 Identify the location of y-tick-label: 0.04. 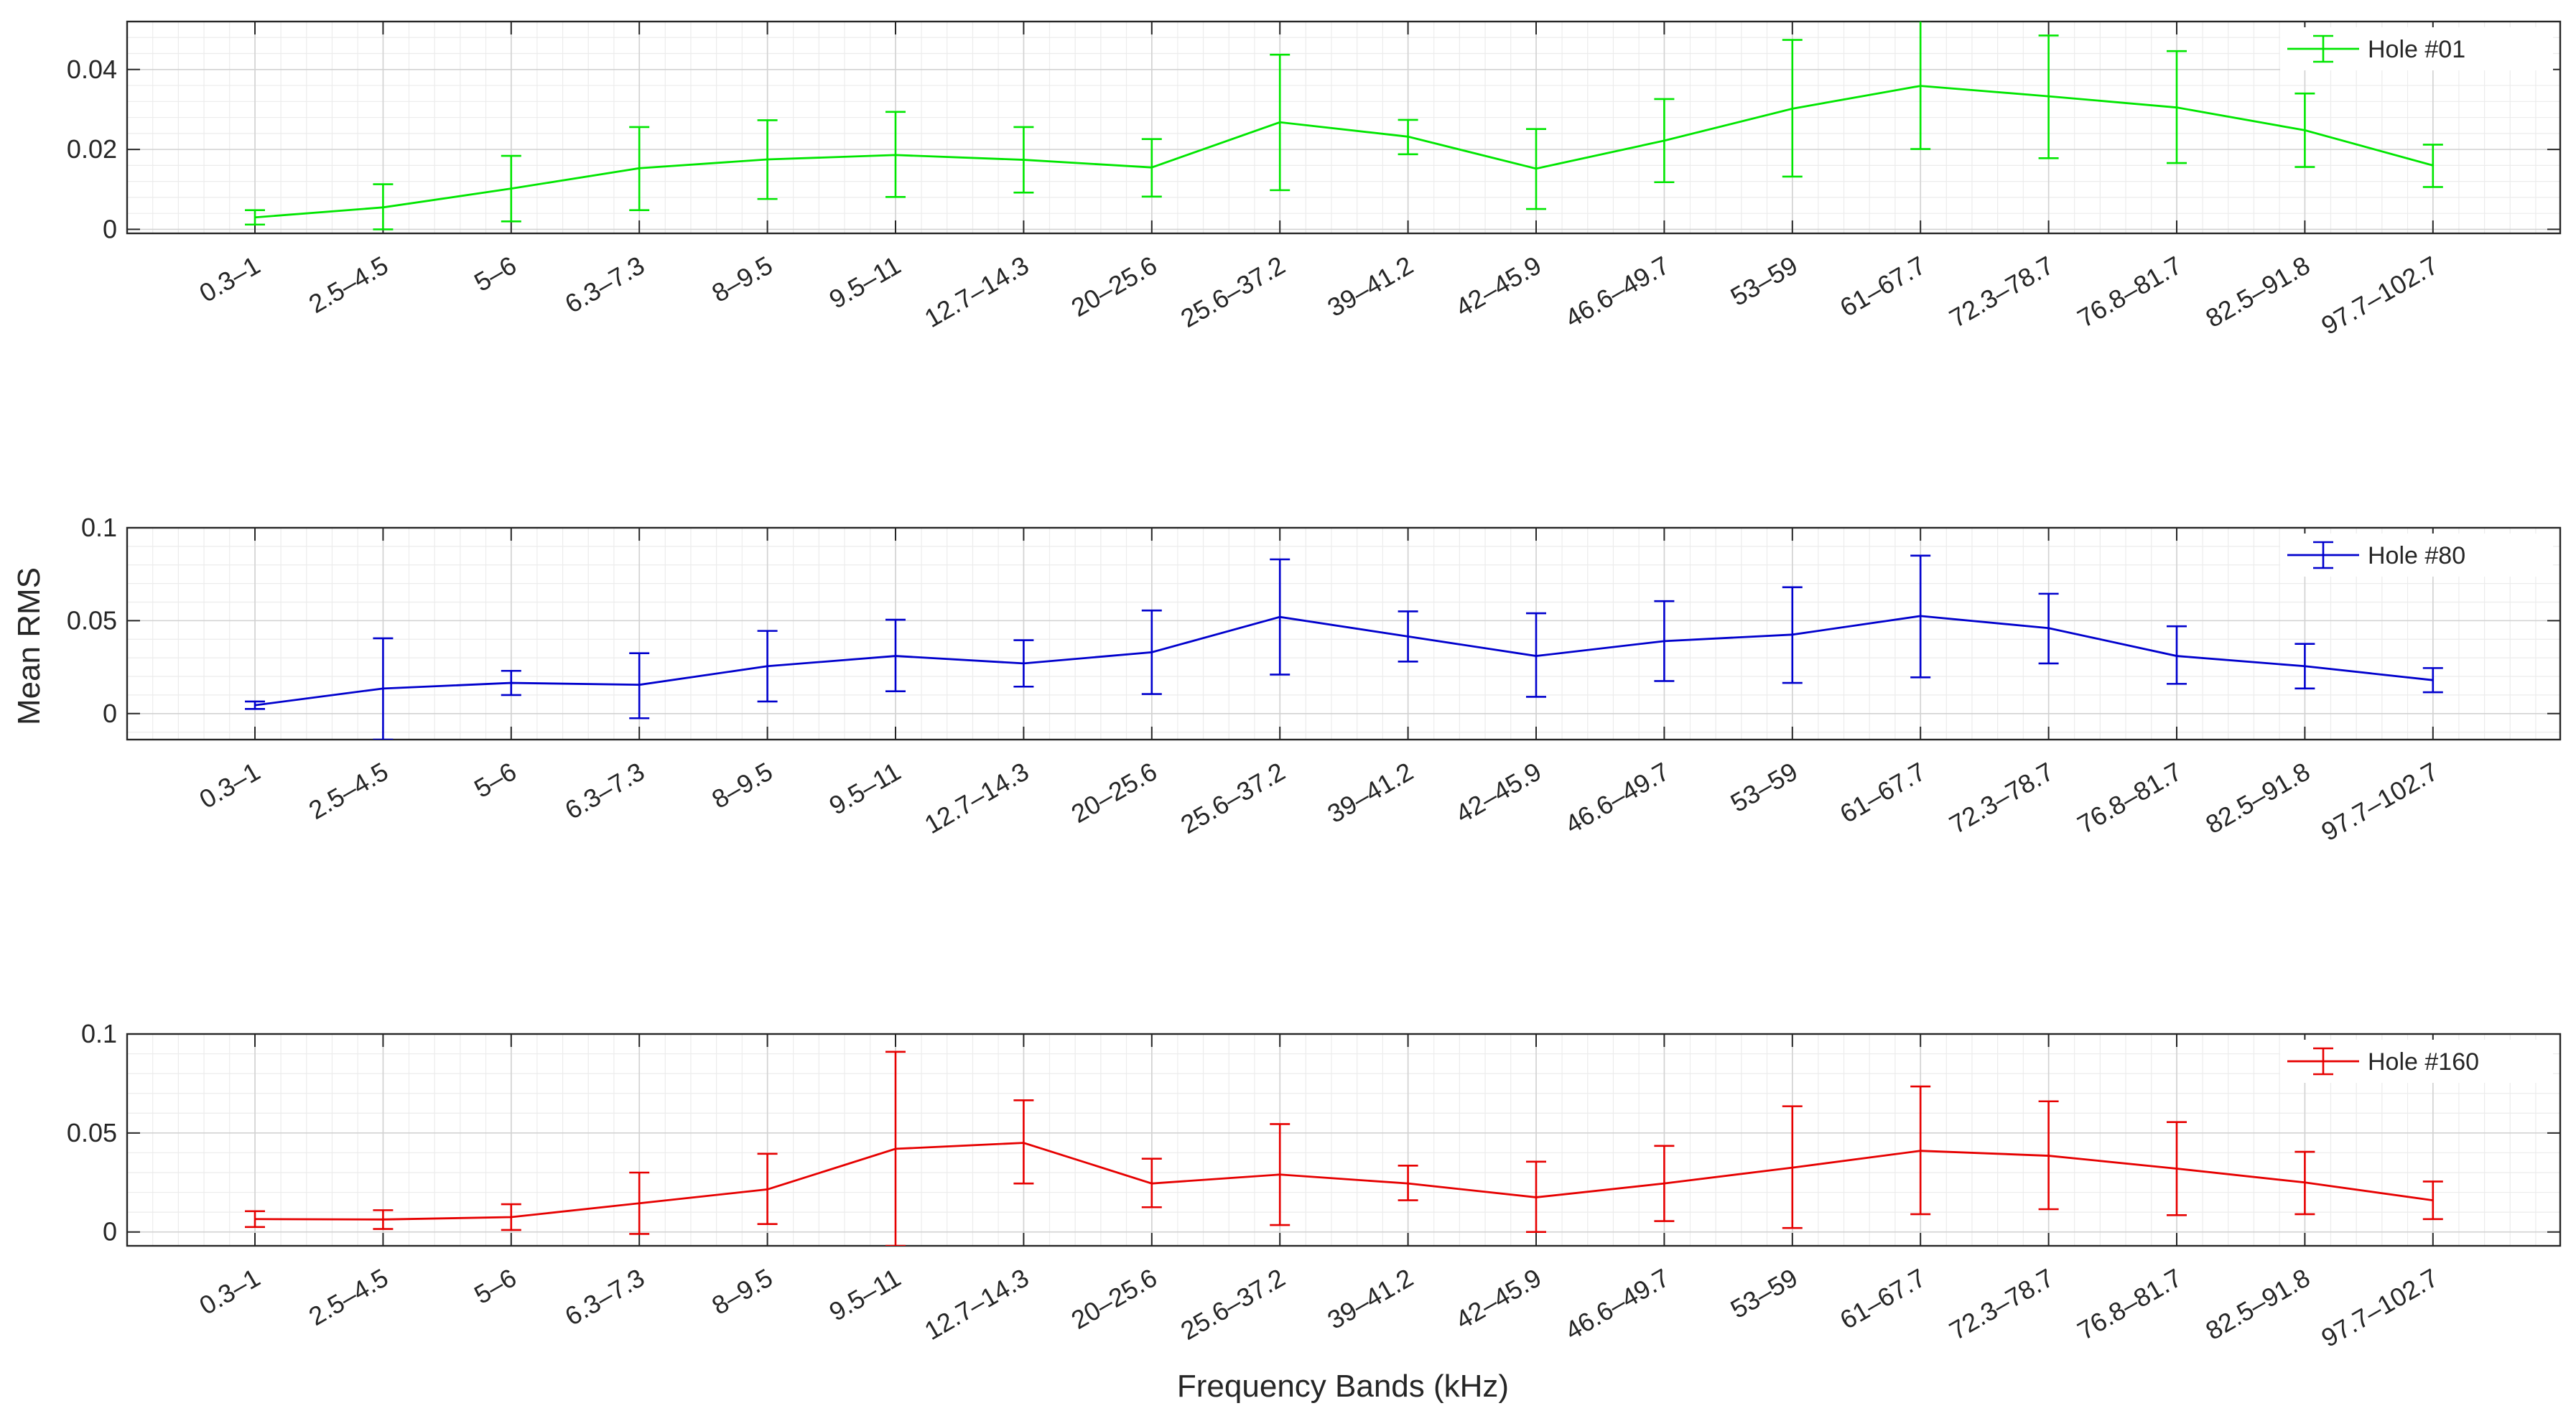
(92, 69).